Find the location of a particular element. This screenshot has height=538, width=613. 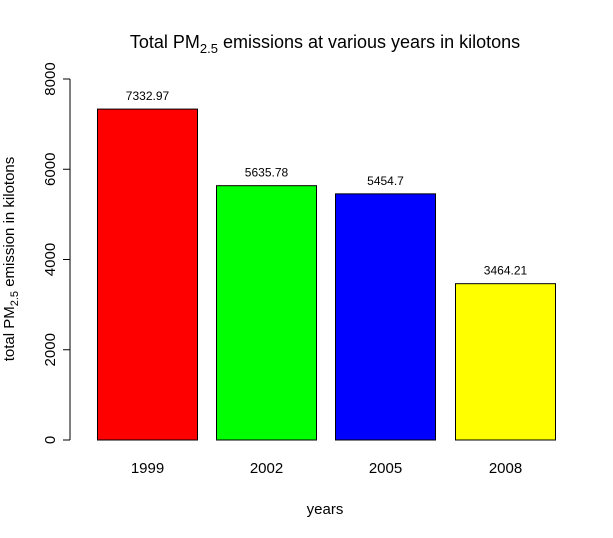

y-tick-label: 8000 is located at coordinates (50, 78).